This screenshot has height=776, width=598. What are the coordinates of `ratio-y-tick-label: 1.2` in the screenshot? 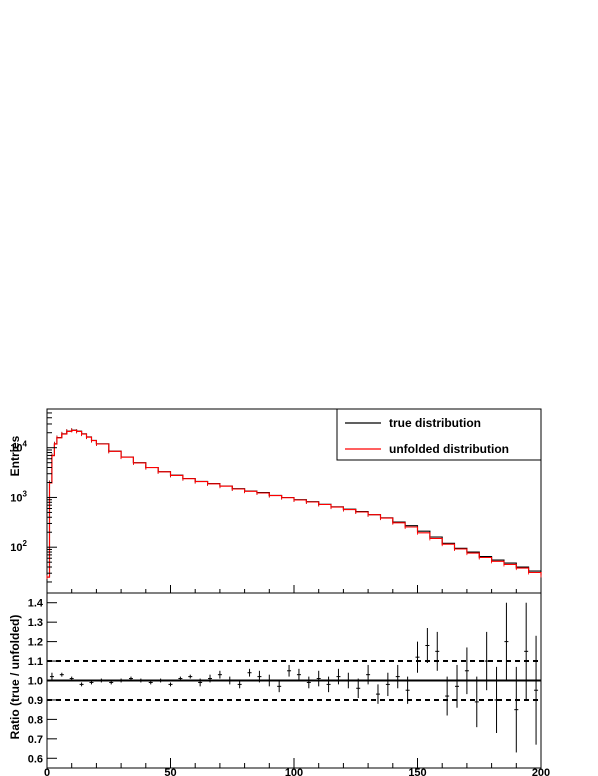 It's located at (35, 643).